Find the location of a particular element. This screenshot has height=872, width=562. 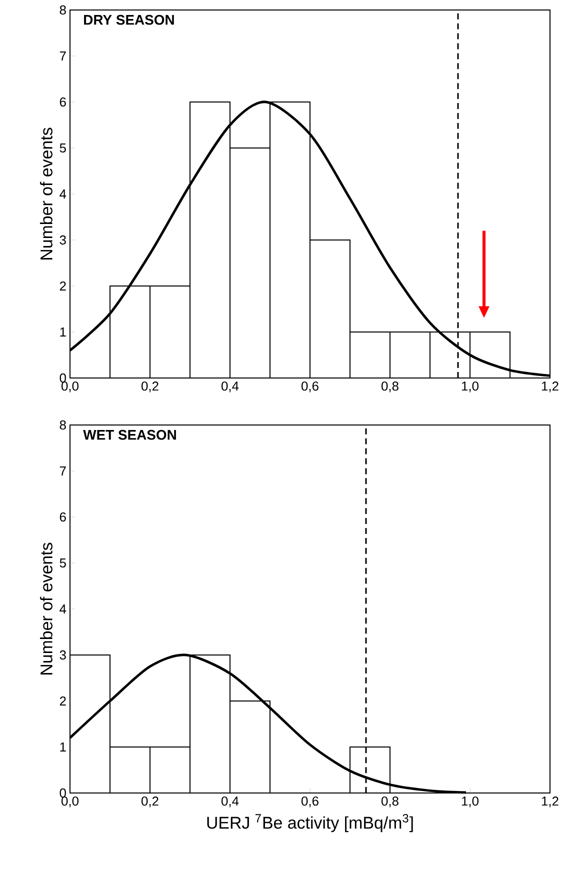

chart-title: DRY SEASON is located at coordinates (129, 19).